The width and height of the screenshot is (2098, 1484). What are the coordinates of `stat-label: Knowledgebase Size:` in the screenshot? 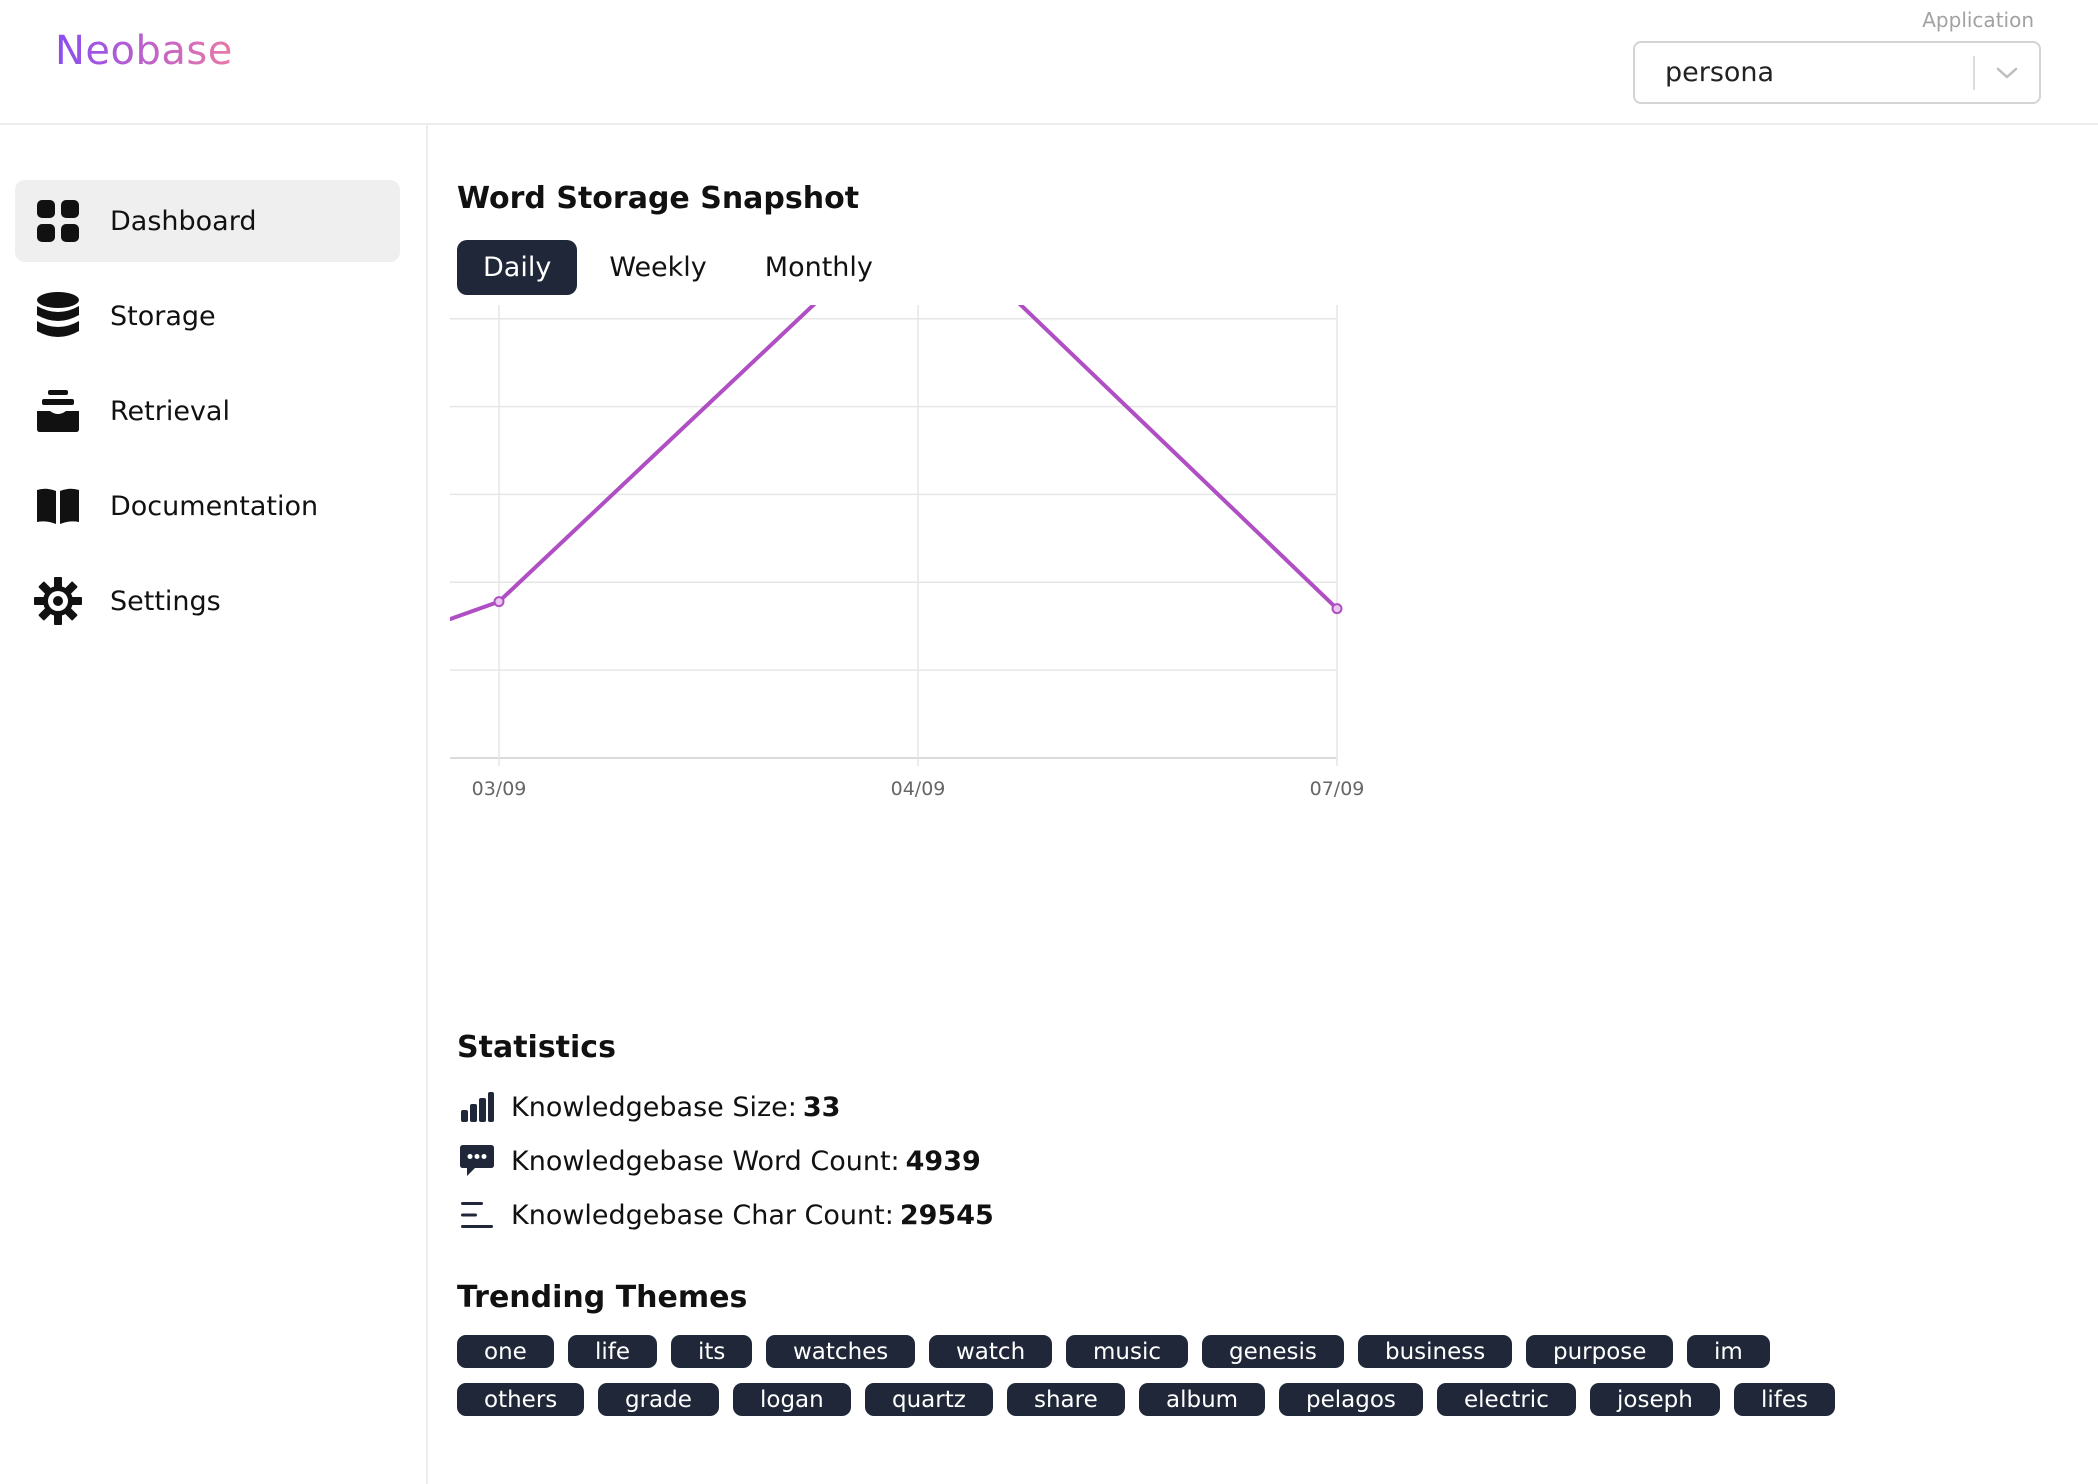 It's located at (654, 1107).